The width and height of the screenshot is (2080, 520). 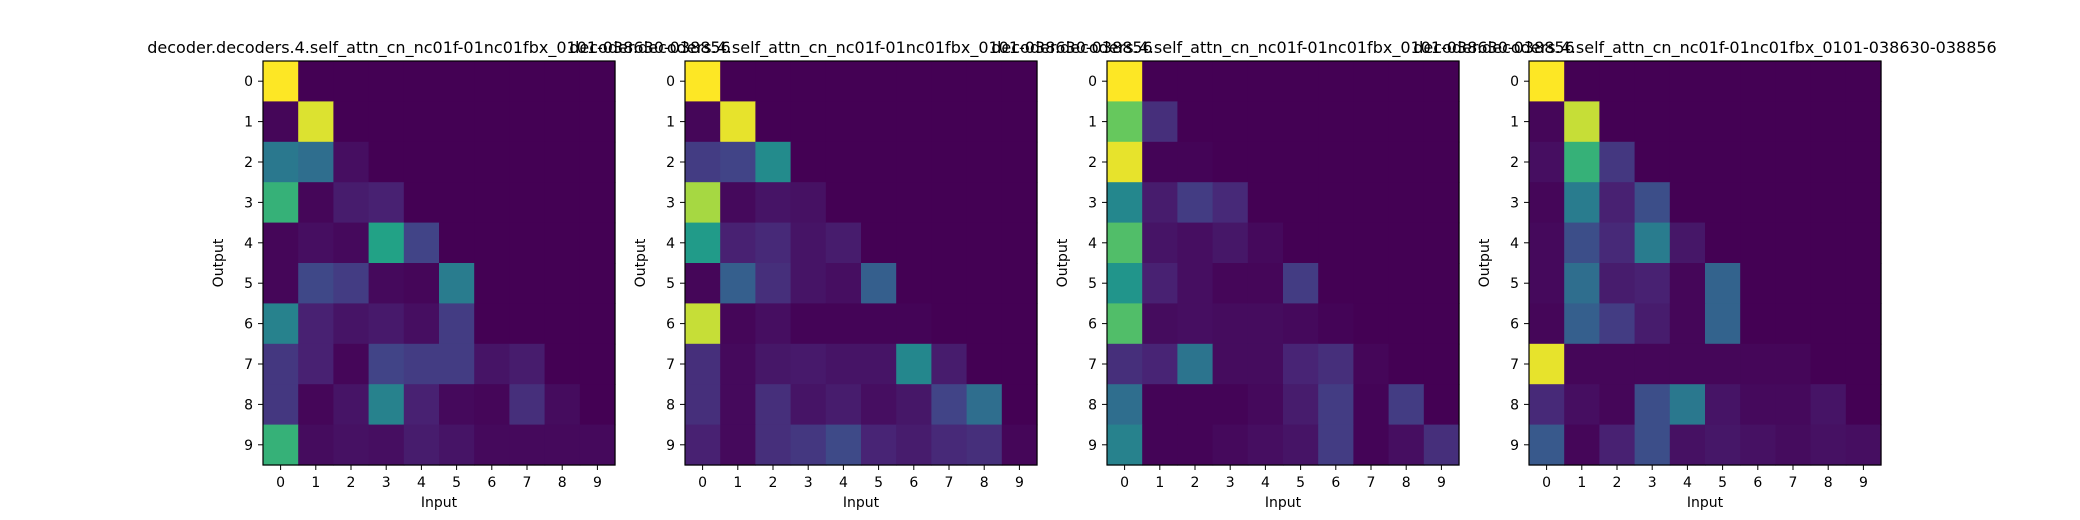 What do you see at coordinates (1063, 262) in the screenshot?
I see `y-axis-label: Output` at bounding box center [1063, 262].